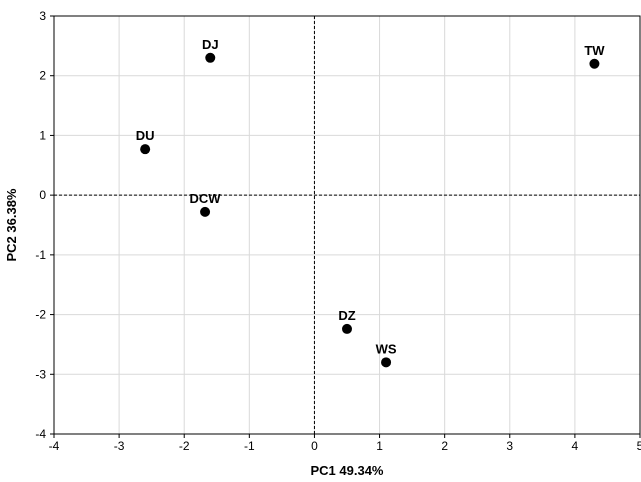 This screenshot has width=641, height=482. I want to click on point-label-dz: DZ, so click(346, 315).